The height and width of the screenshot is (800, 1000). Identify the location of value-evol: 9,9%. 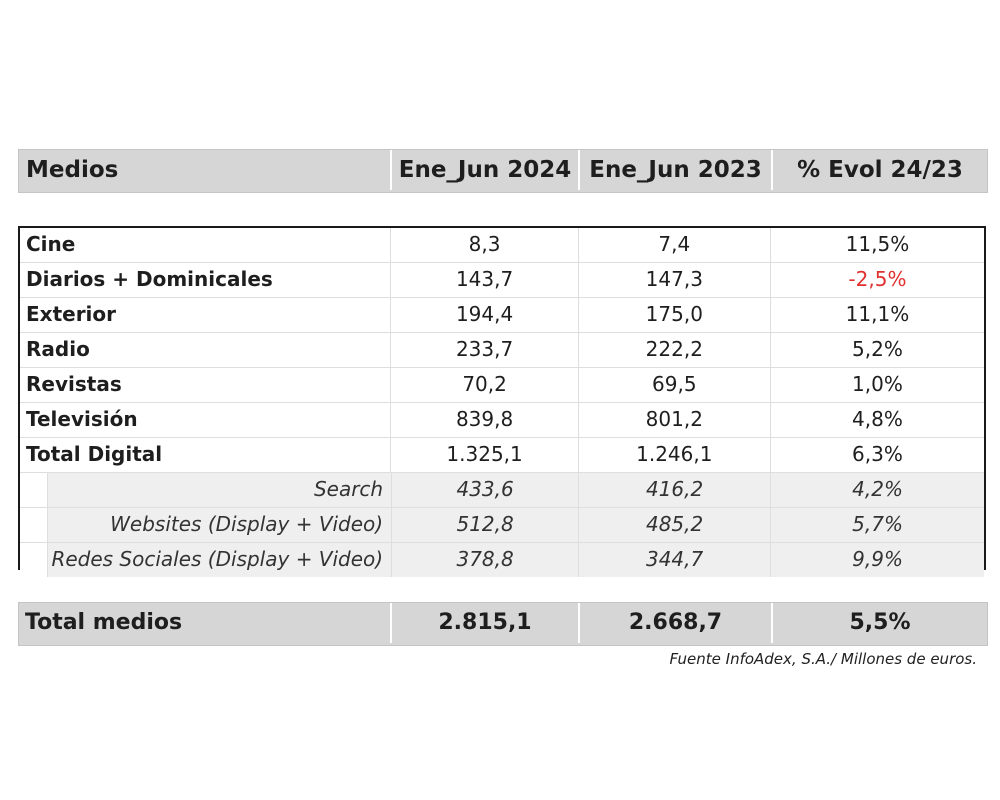
(877, 560).